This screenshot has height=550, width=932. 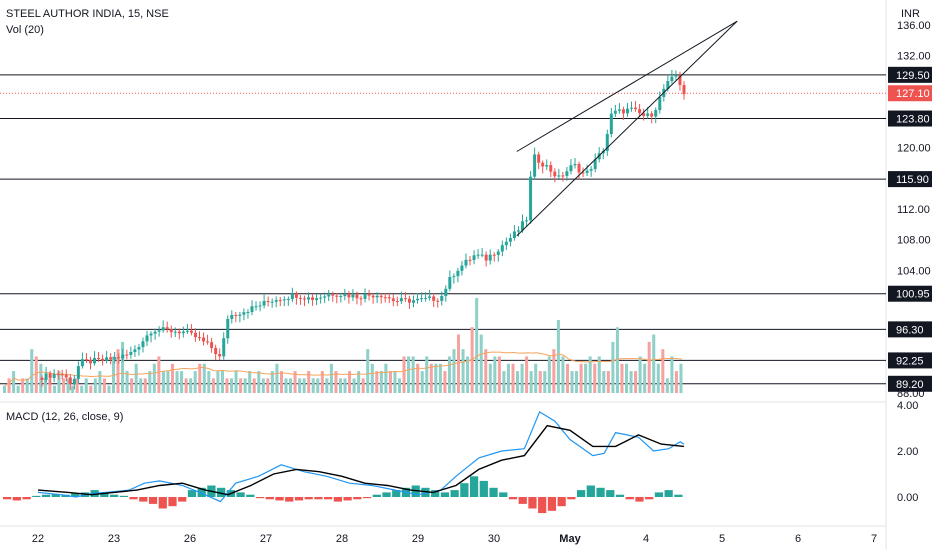 What do you see at coordinates (907, 452) in the screenshot?
I see `macd-axis: 4.00 2.00 0.00` at bounding box center [907, 452].